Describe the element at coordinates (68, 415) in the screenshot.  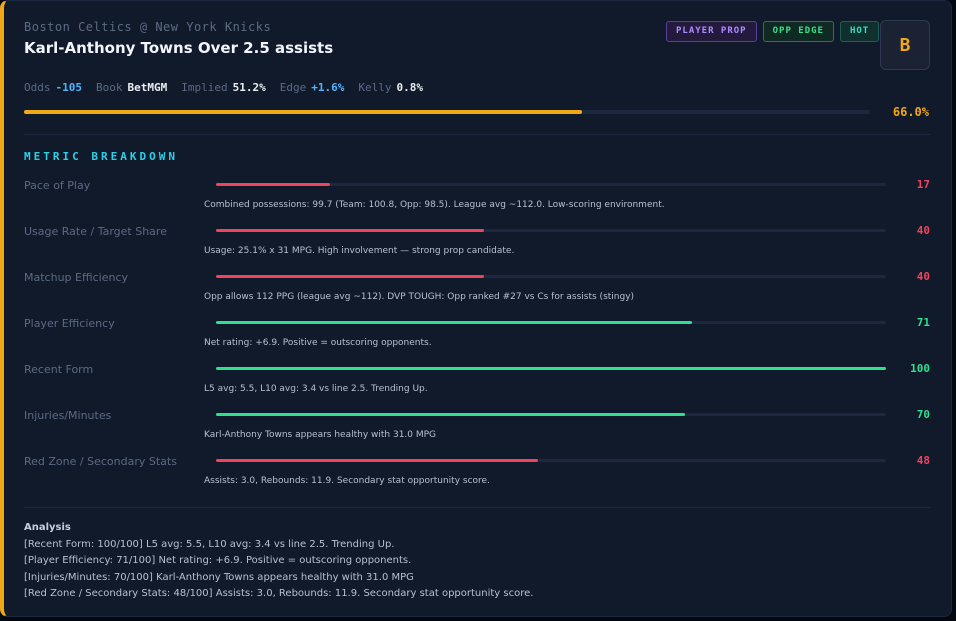
I see `metric-label: Injuries/Minutes` at that location.